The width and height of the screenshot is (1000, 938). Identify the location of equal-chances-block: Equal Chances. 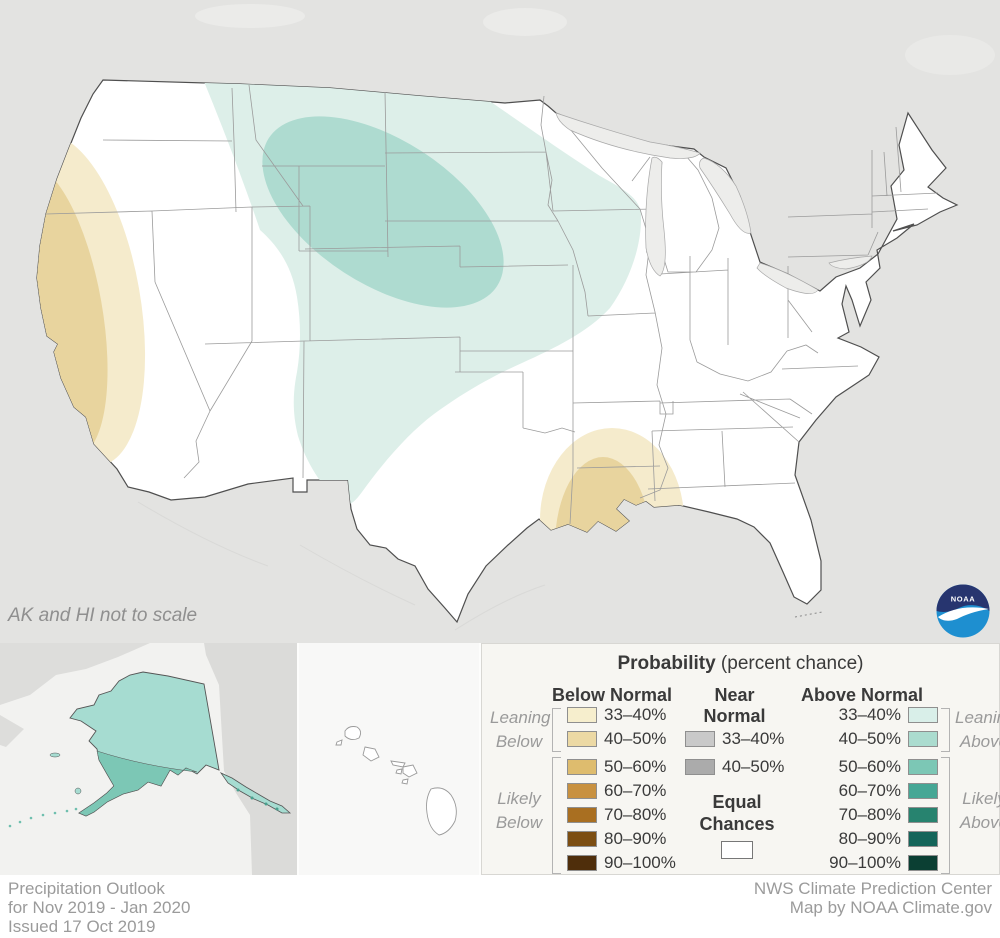
(737, 825).